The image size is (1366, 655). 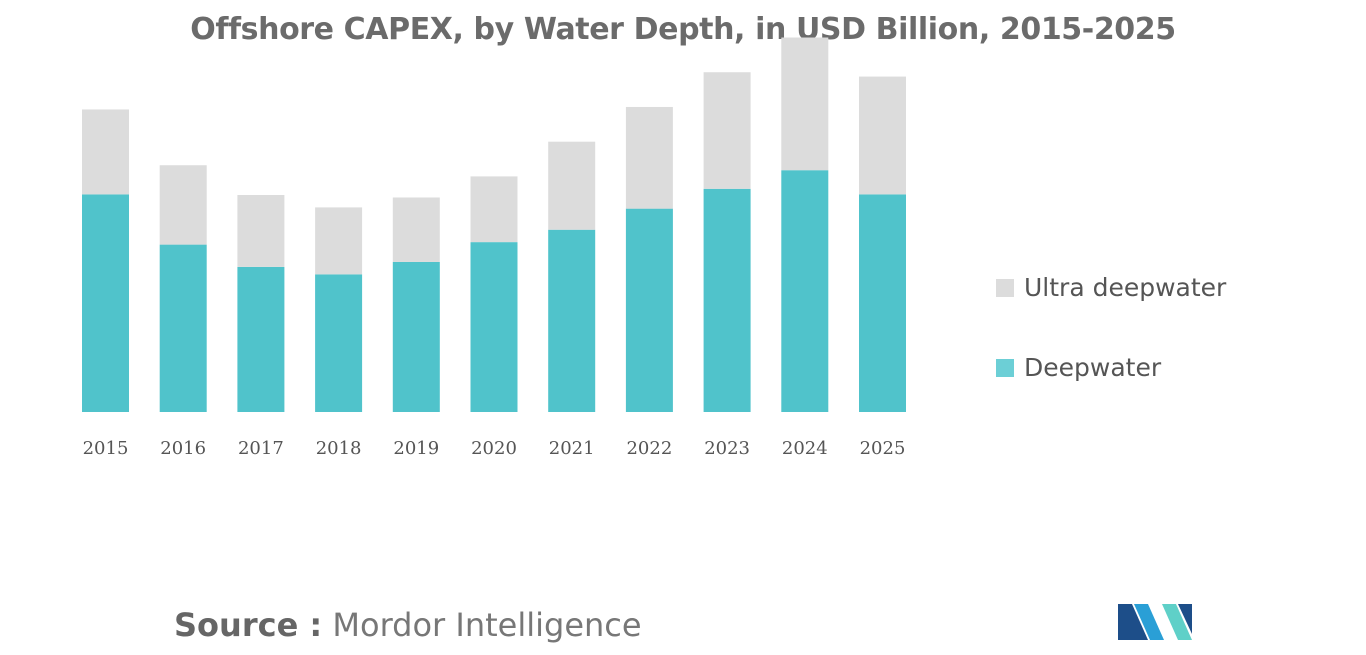 I want to click on bar-deepwater-2022, so click(x=649, y=310).